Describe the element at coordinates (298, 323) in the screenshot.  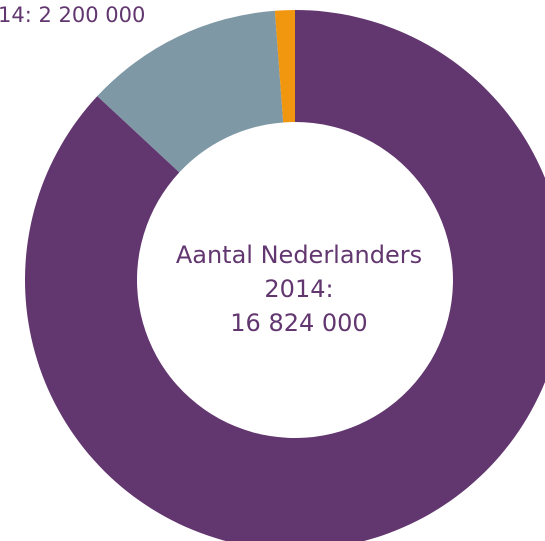
I see `center-text-line-3: 16 824 000` at that location.